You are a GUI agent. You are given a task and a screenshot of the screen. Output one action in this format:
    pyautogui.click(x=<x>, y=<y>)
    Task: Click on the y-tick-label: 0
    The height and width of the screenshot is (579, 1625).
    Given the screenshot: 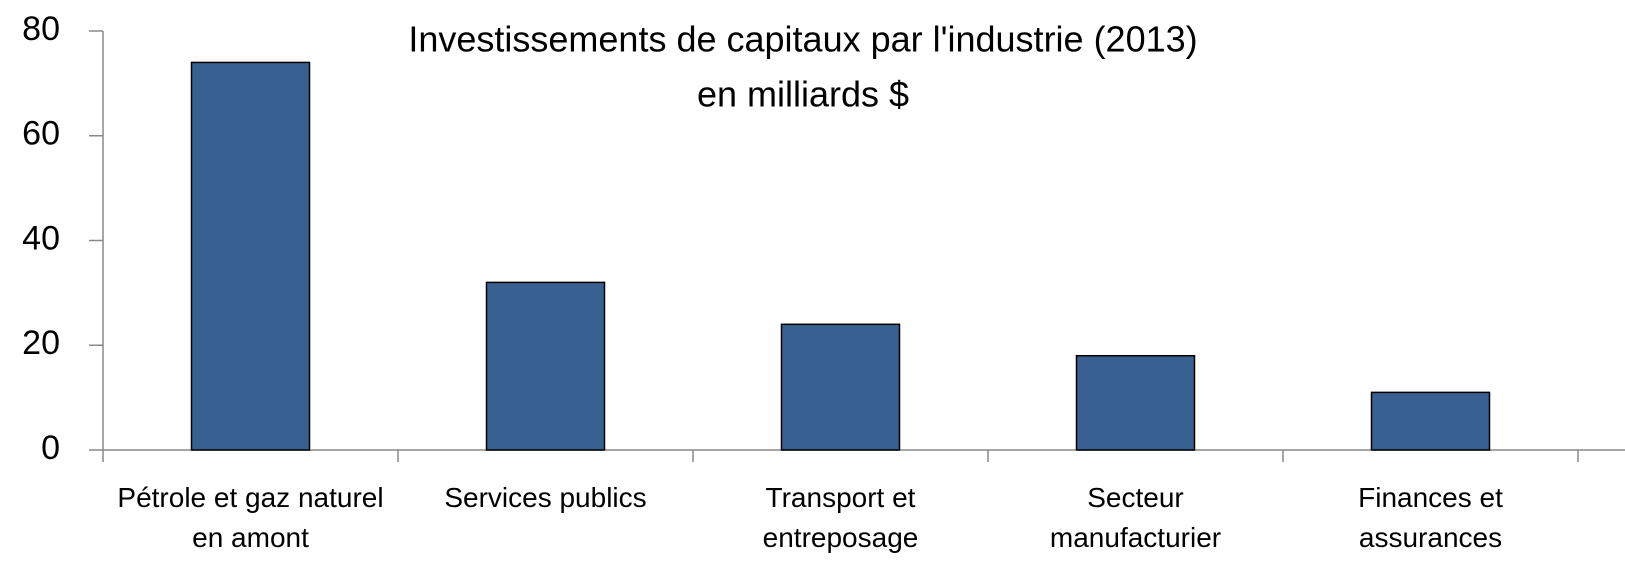 What is the action you would take?
    pyautogui.click(x=50, y=448)
    